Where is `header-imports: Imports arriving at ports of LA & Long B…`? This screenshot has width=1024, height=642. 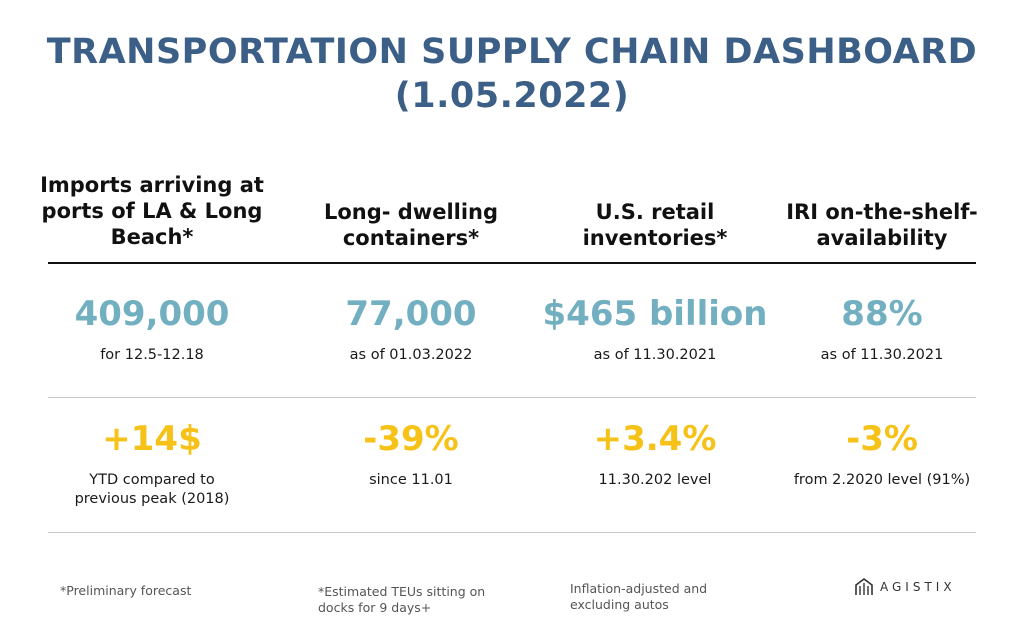
header-imports: Imports arriving at ports of LA & Long B… is located at coordinates (152, 211).